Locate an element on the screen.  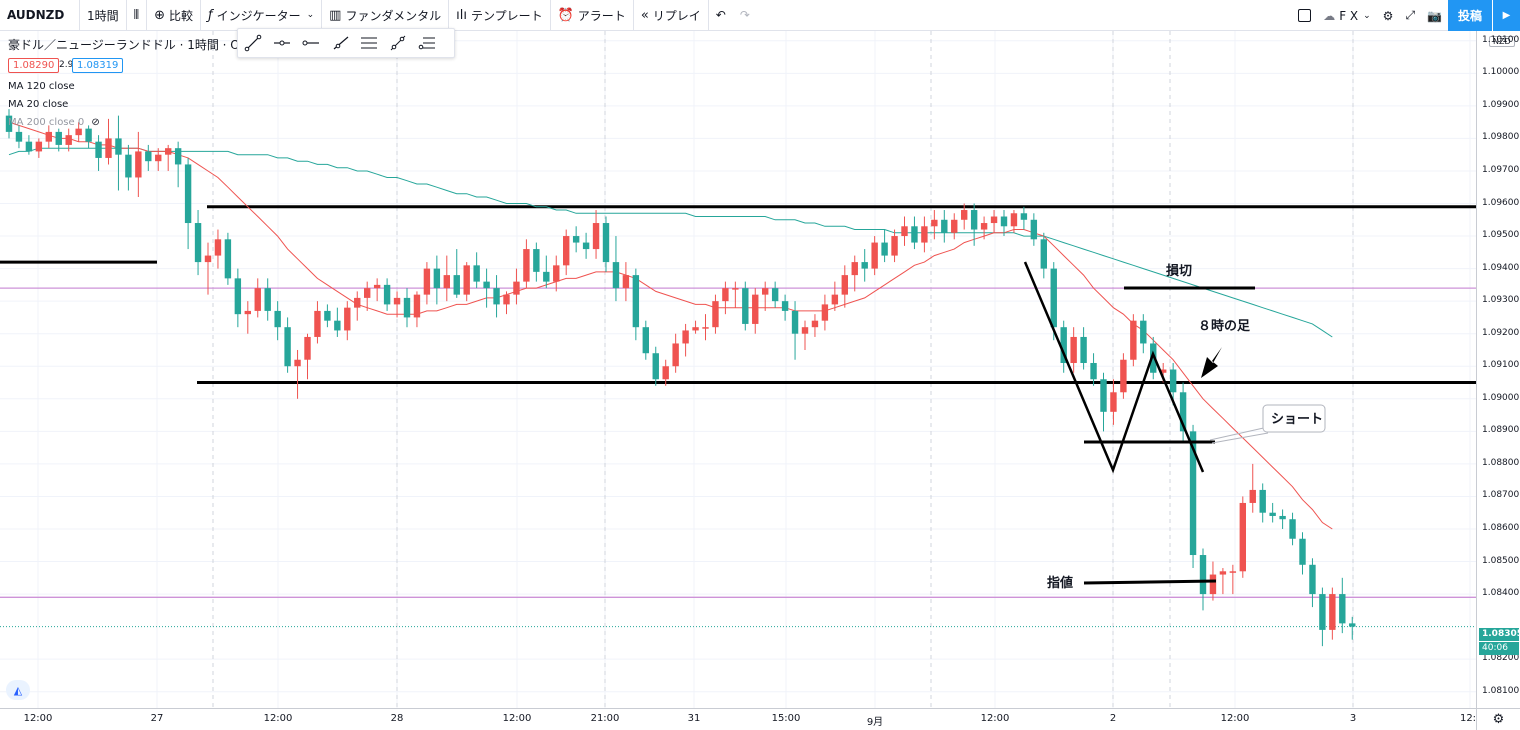
horizontal-ray-tool is located at coordinates (310, 43).